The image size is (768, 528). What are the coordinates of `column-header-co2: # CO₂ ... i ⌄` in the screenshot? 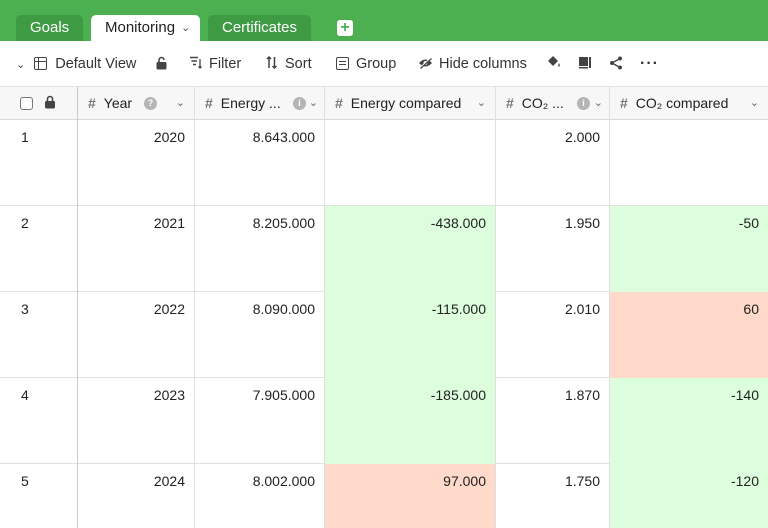 It's located at (553, 103).